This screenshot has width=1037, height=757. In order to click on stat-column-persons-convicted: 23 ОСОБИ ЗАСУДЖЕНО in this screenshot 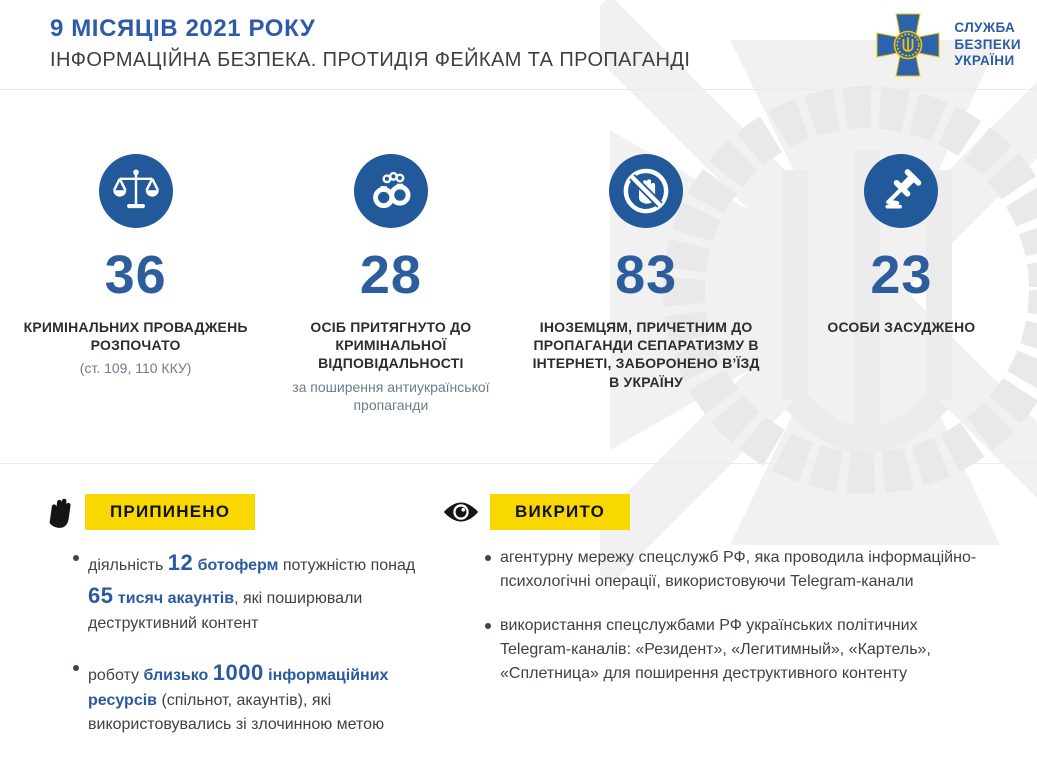, I will do `click(901, 284)`.